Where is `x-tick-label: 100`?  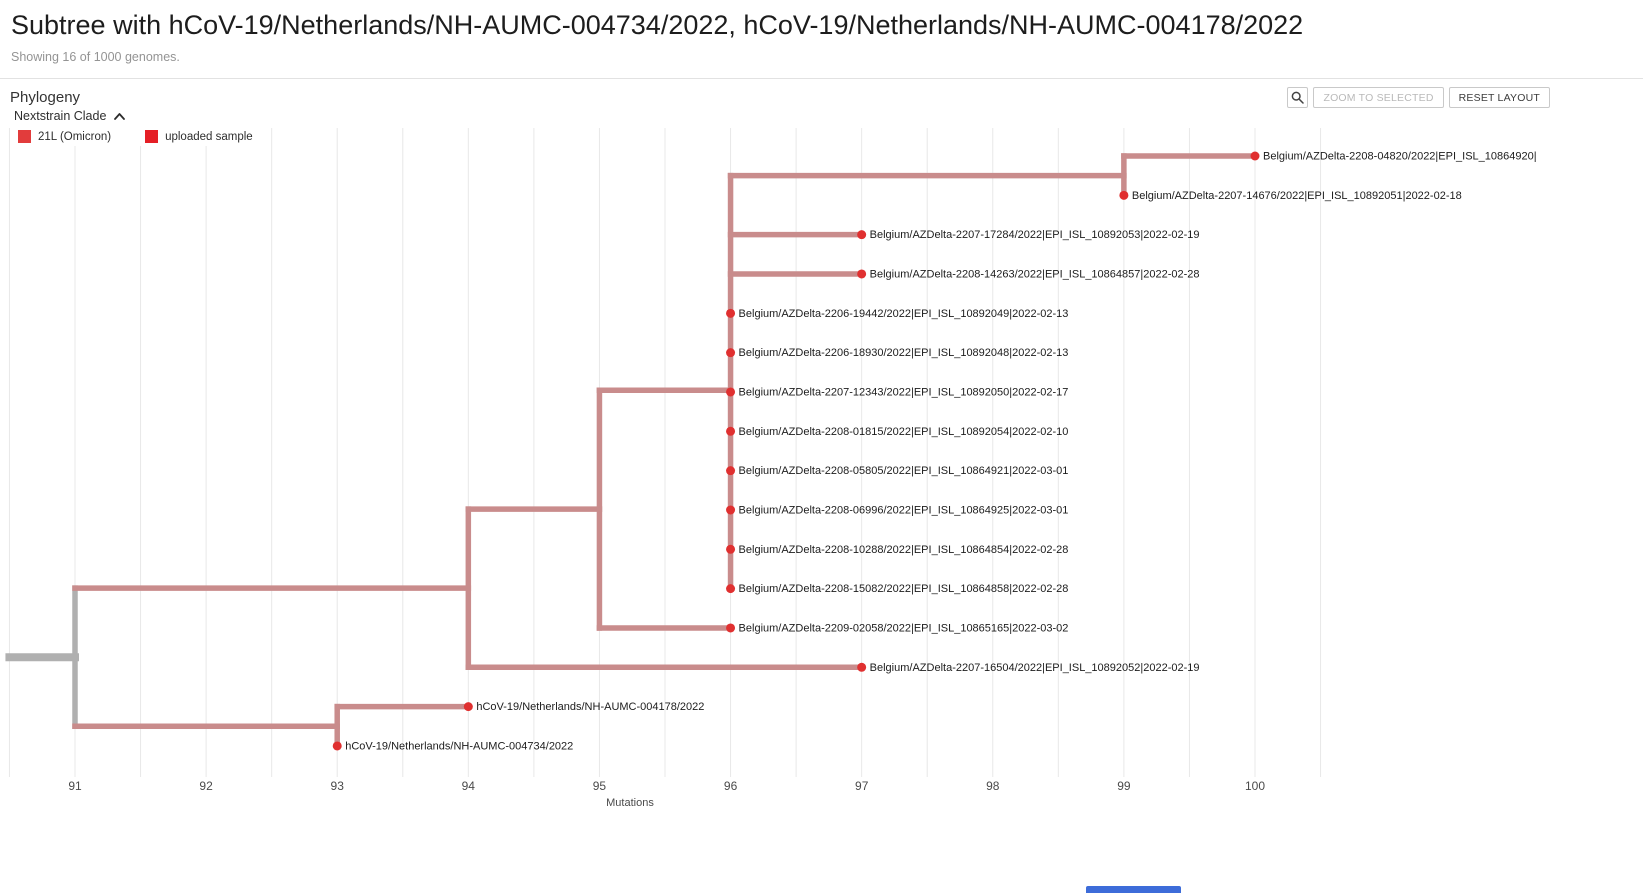 x-tick-label: 100 is located at coordinates (1255, 786).